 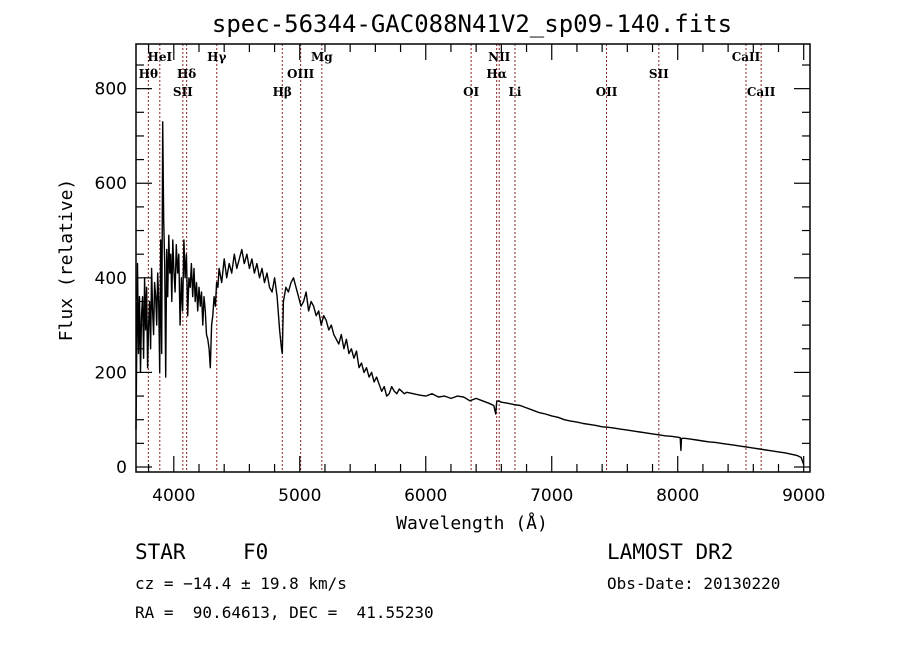 I want to click on spectral-line-label: Hδ, so click(x=186, y=74).